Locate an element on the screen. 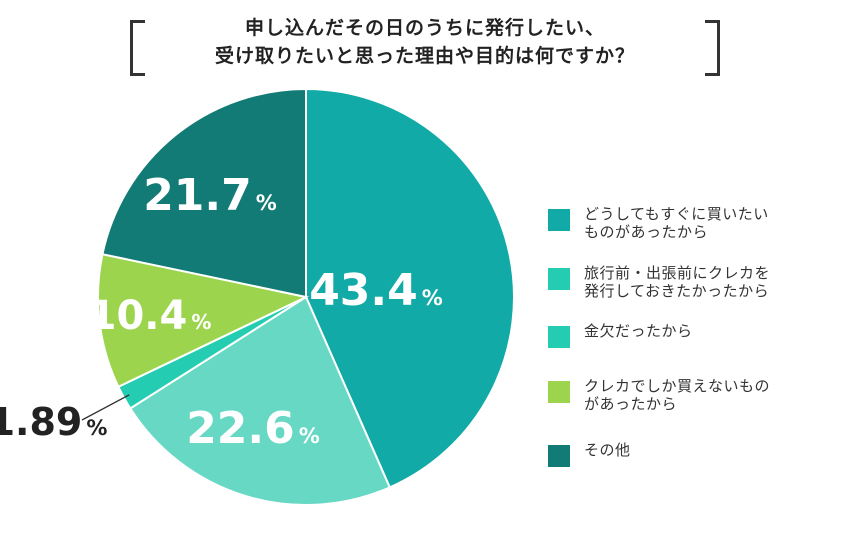 Image resolution: width=850 pixels, height=560 pixels. legend-label-1-line-1: 旅行前・出張前にクレカを is located at coordinates (677, 273).